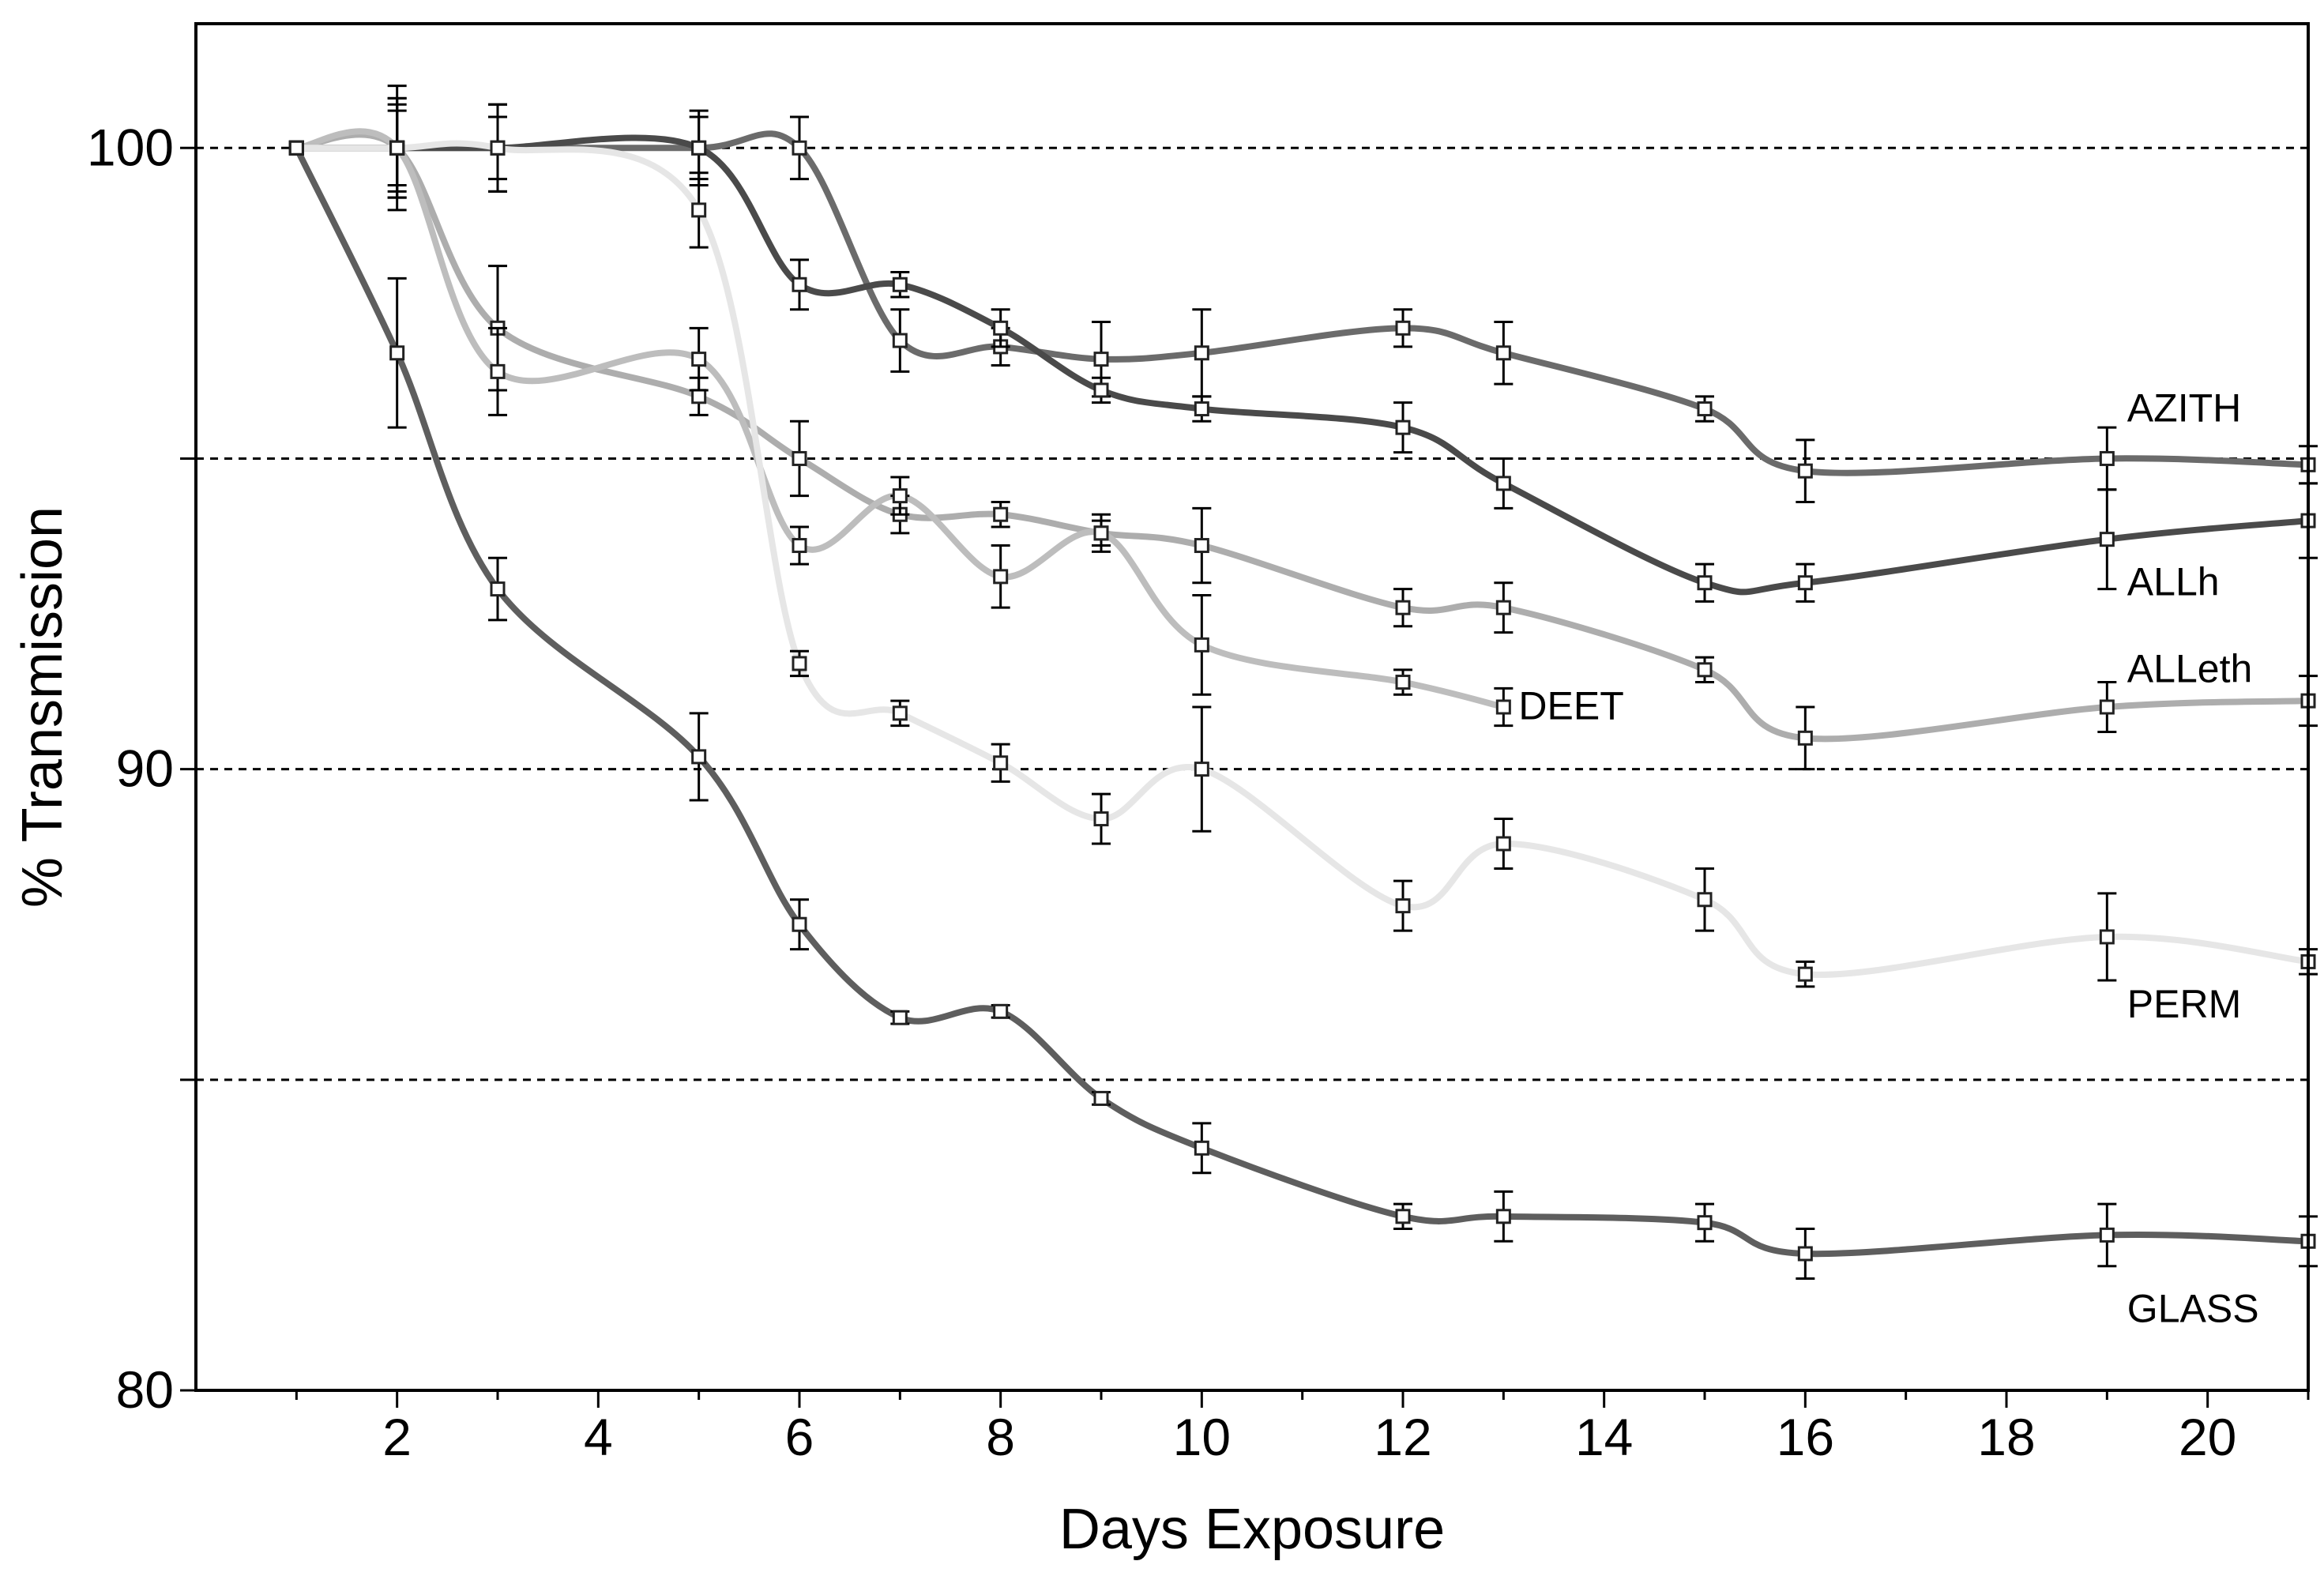 The image size is (2324, 1576). Describe the element at coordinates (2189, 669) in the screenshot. I see `series-label-alleth: ALLeth` at that location.